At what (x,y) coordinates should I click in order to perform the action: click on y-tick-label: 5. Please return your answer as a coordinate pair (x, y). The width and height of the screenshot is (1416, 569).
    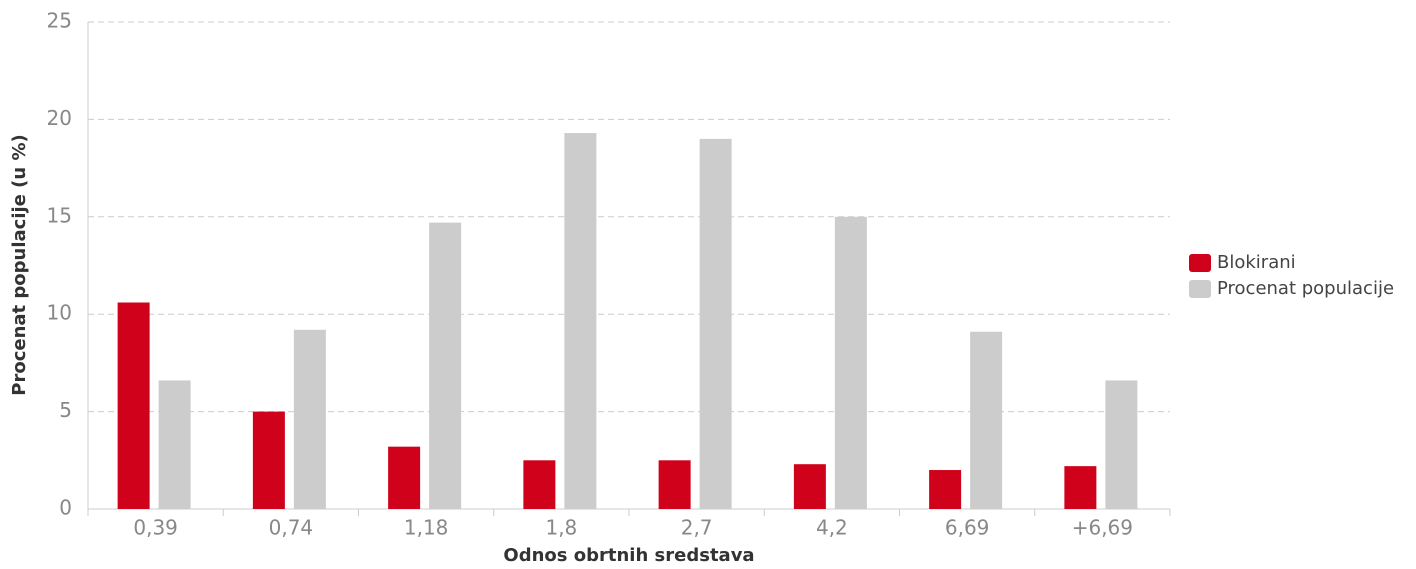
    Looking at the image, I should click on (65, 410).